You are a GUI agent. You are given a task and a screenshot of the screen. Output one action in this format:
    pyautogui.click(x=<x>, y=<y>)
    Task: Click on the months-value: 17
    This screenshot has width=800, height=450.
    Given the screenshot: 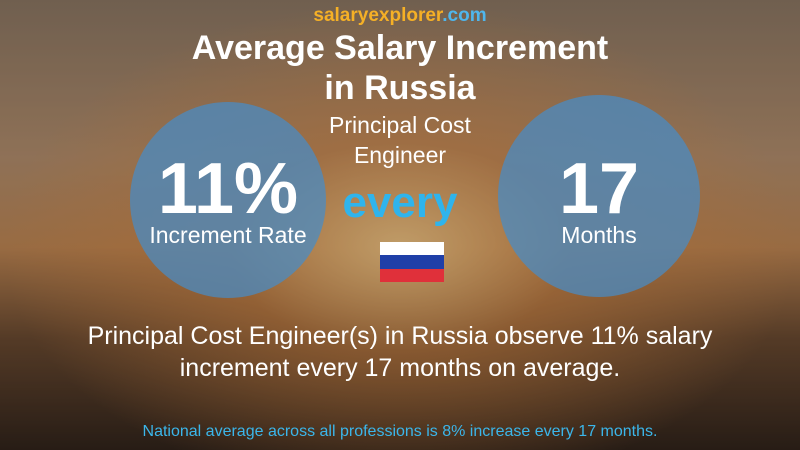 What is the action you would take?
    pyautogui.click(x=599, y=189)
    